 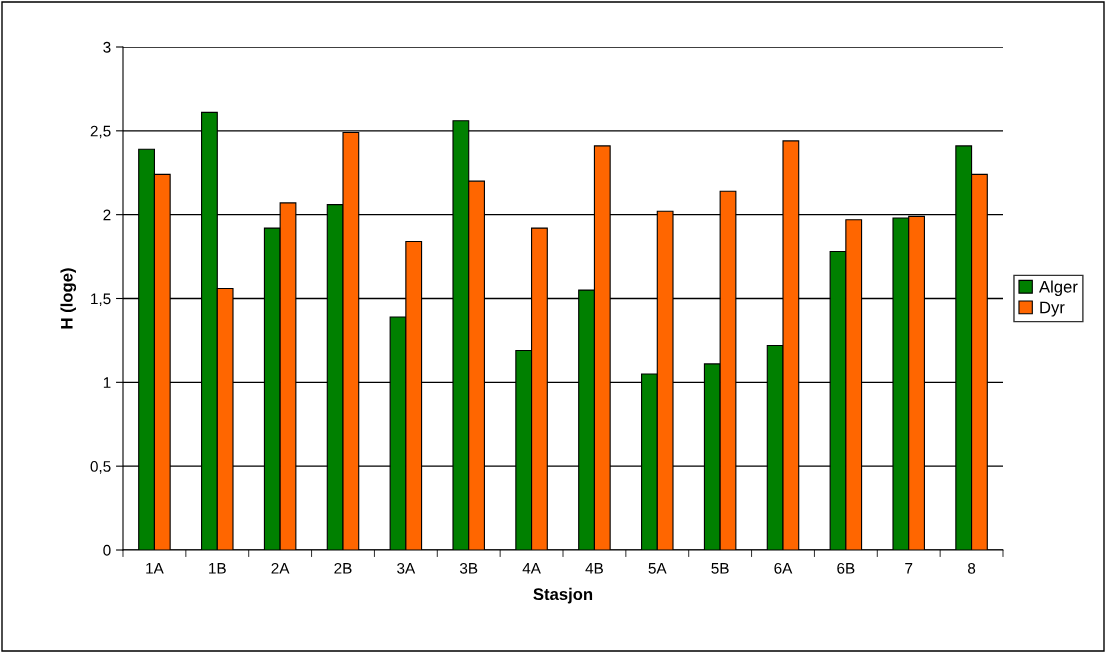 I want to click on y-tick-label: 2,5, so click(x=100, y=132).